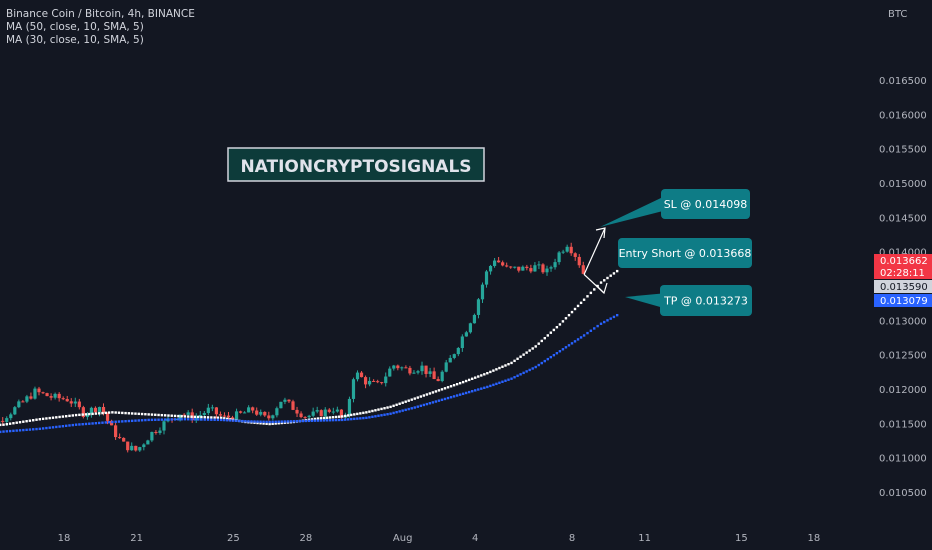  I want to click on price-tag-countdown: 02:28:11, so click(902, 273).